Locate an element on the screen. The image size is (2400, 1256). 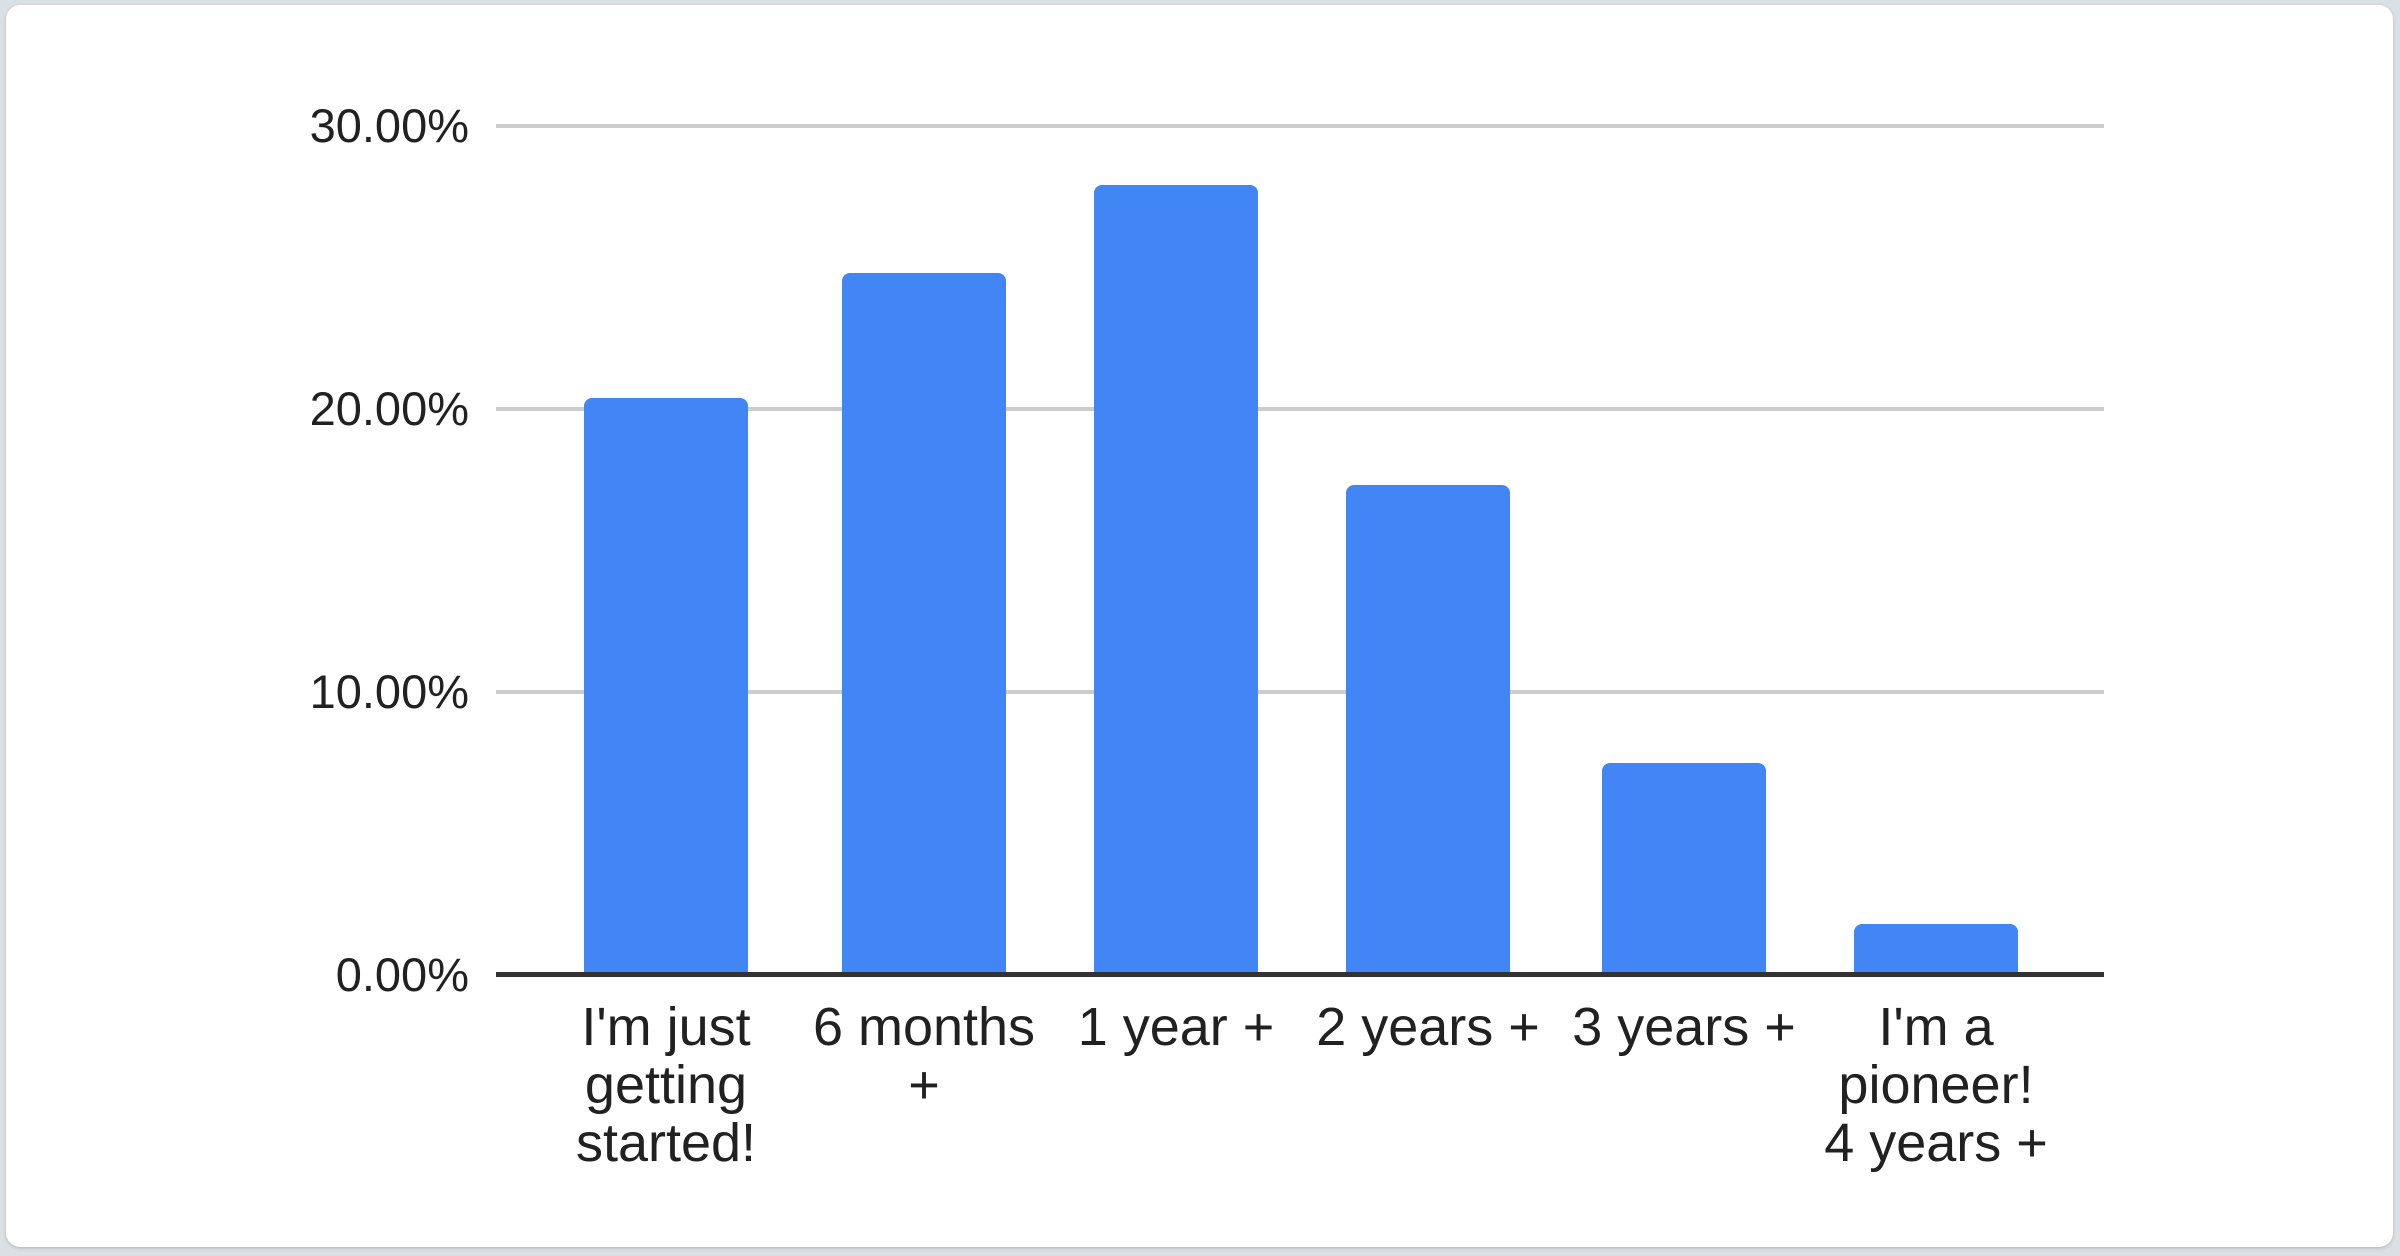
x-axis-category-label: 1 year + is located at coordinates (1176, 1027).